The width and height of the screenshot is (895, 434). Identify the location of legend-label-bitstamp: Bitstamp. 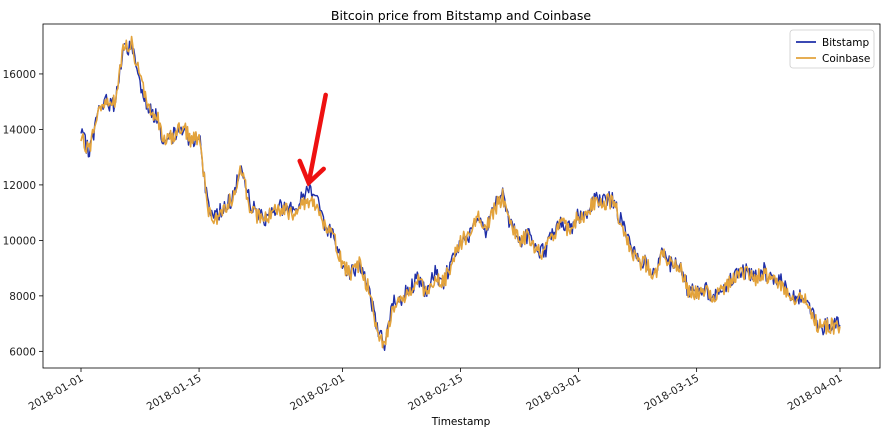
(845, 43).